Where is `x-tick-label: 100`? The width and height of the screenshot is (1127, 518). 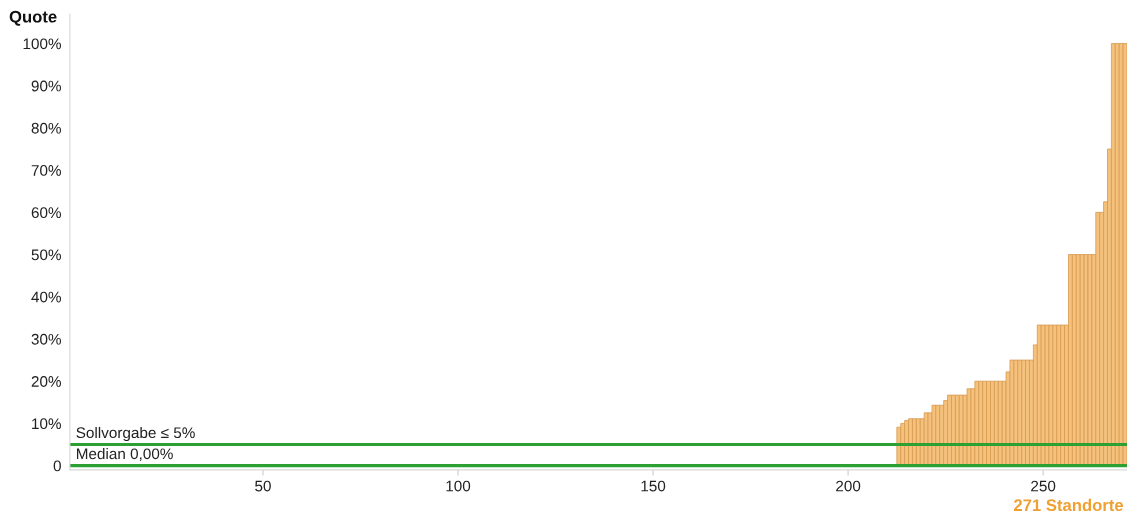
x-tick-label: 100 is located at coordinates (458, 486).